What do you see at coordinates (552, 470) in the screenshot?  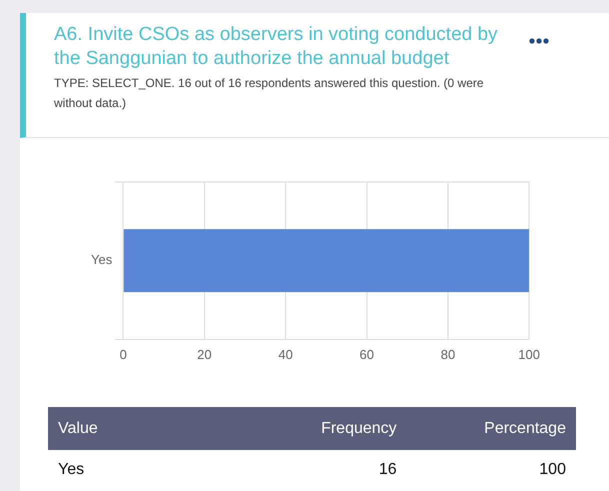 I see `text: 100` at bounding box center [552, 470].